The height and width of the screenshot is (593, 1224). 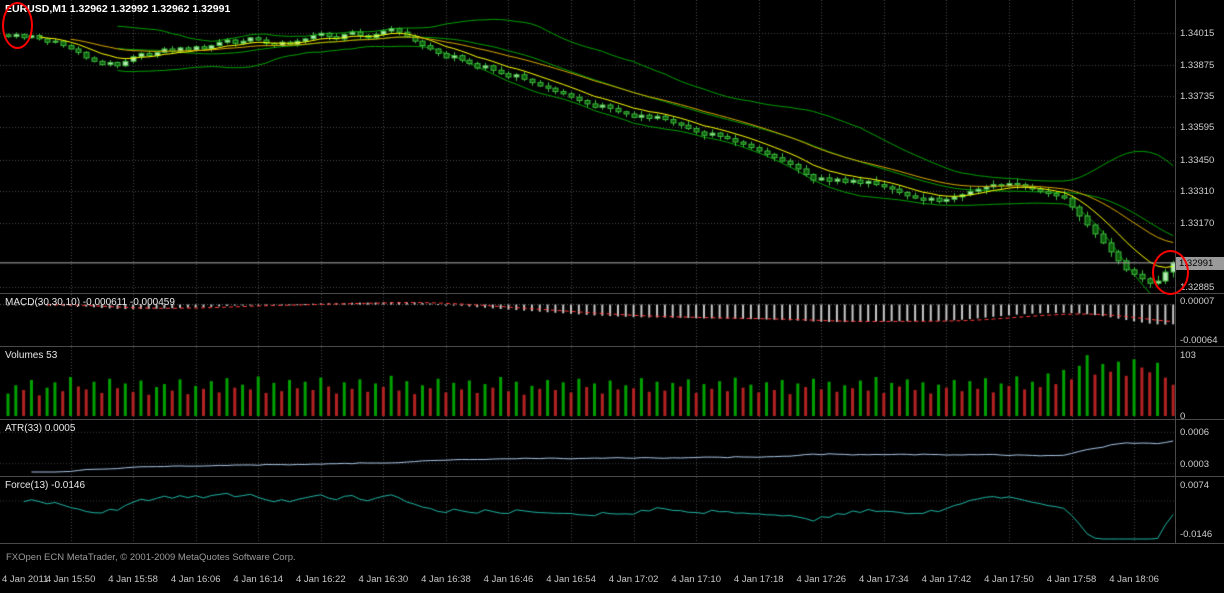 What do you see at coordinates (1199, 340) in the screenshot?
I see `indicator-axis-label: -0.00064` at bounding box center [1199, 340].